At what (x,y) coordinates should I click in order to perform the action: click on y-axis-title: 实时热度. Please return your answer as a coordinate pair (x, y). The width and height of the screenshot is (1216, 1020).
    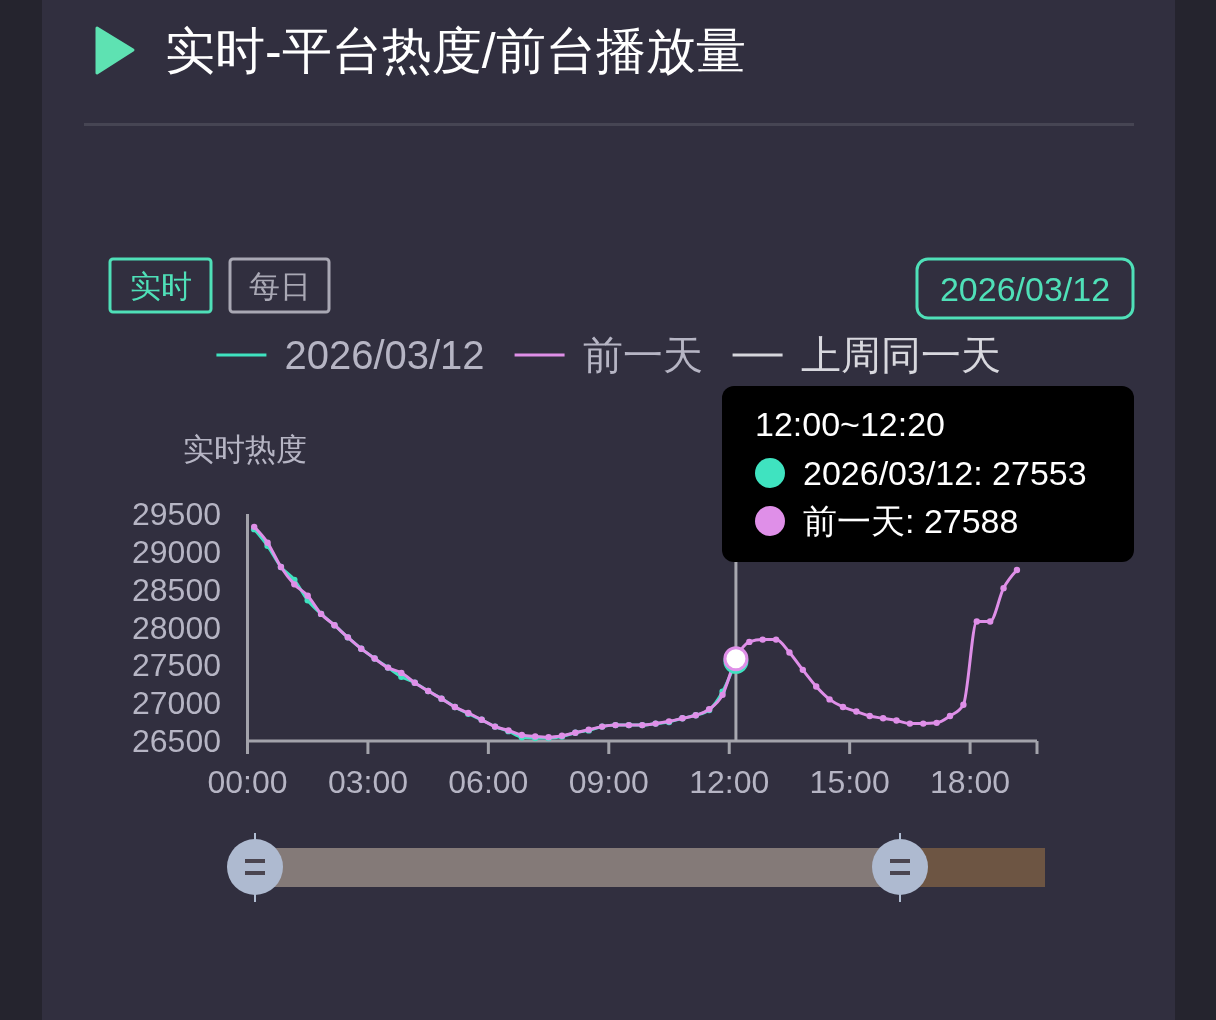
    Looking at the image, I should click on (245, 449).